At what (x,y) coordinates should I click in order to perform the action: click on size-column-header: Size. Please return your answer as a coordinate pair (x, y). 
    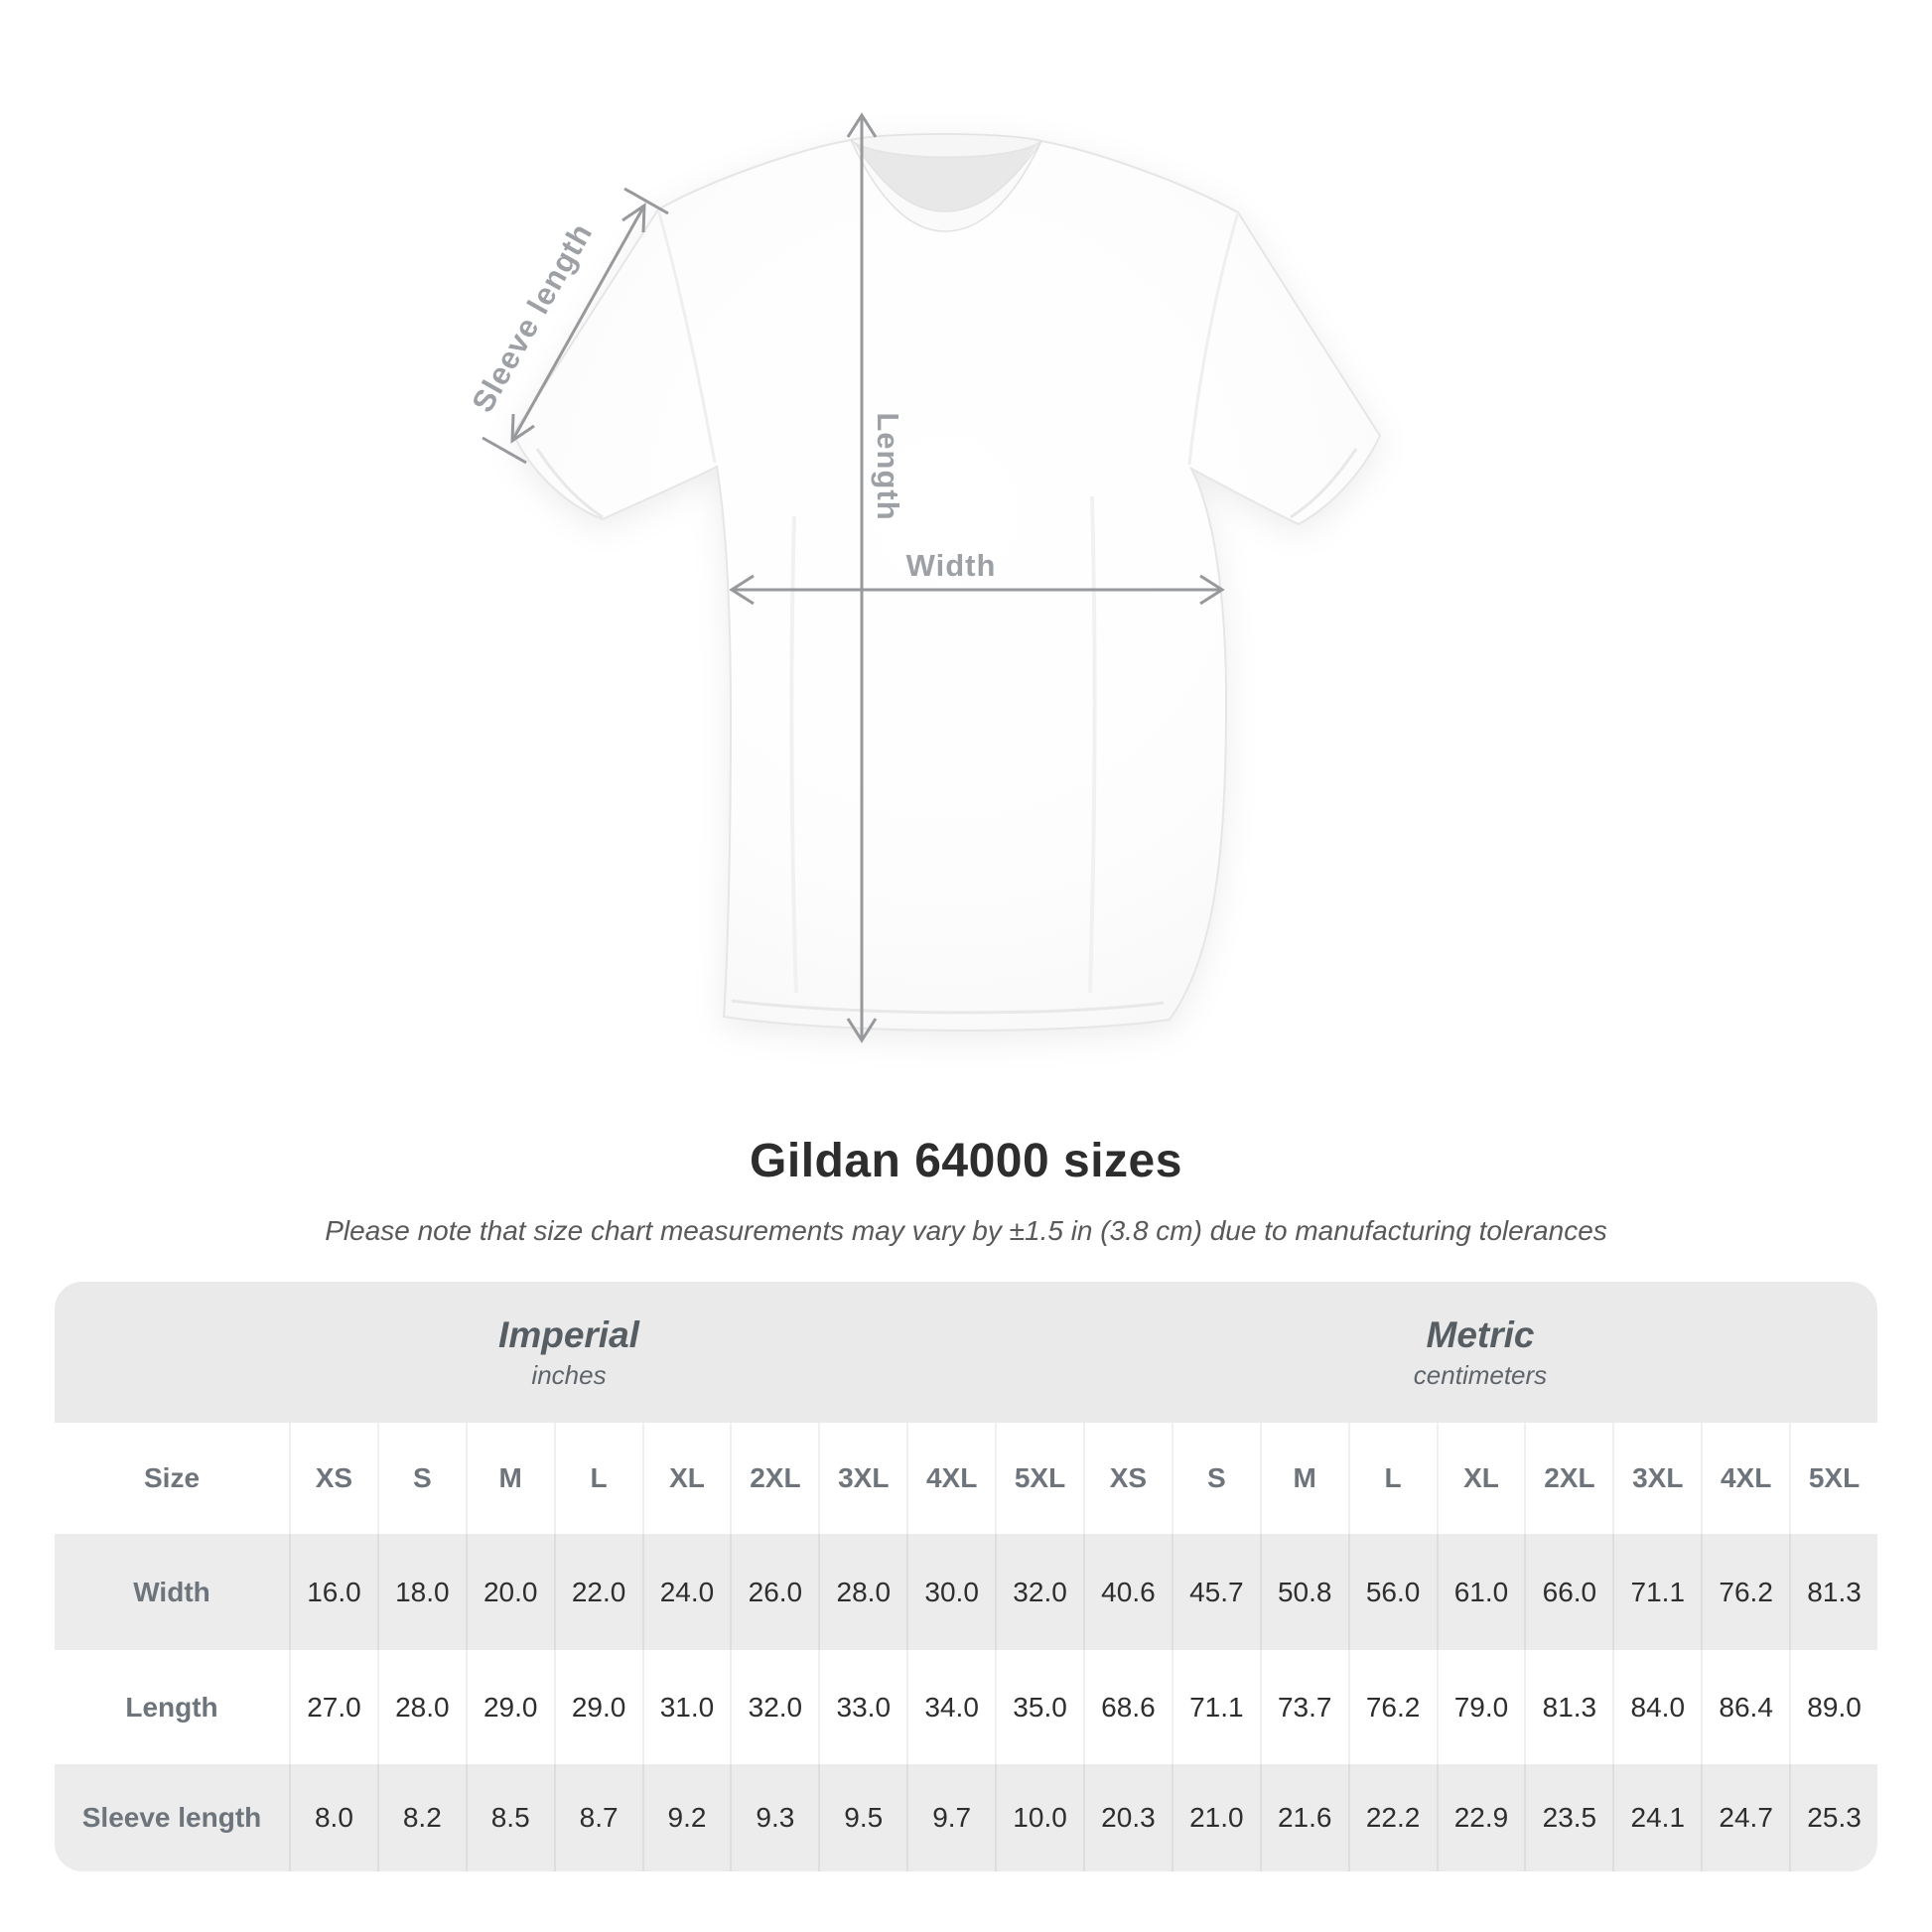
    Looking at the image, I should click on (172, 1478).